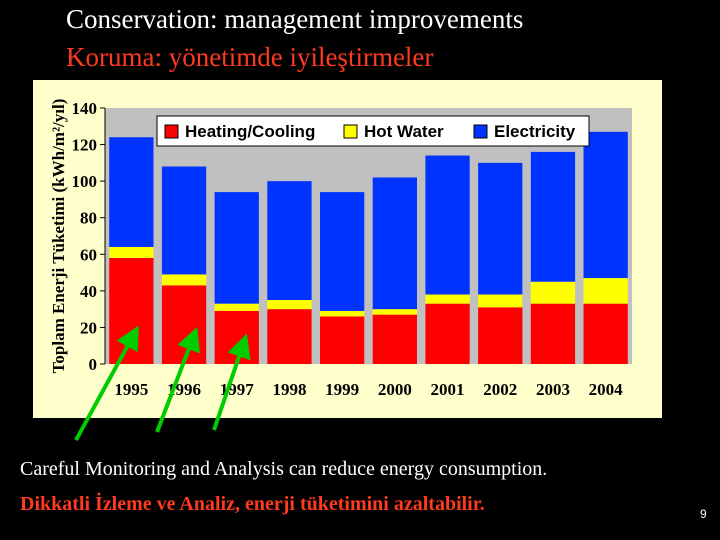 The height and width of the screenshot is (540, 720). What do you see at coordinates (131, 389) in the screenshot?
I see `x-tick-label-1995: 1995` at bounding box center [131, 389].